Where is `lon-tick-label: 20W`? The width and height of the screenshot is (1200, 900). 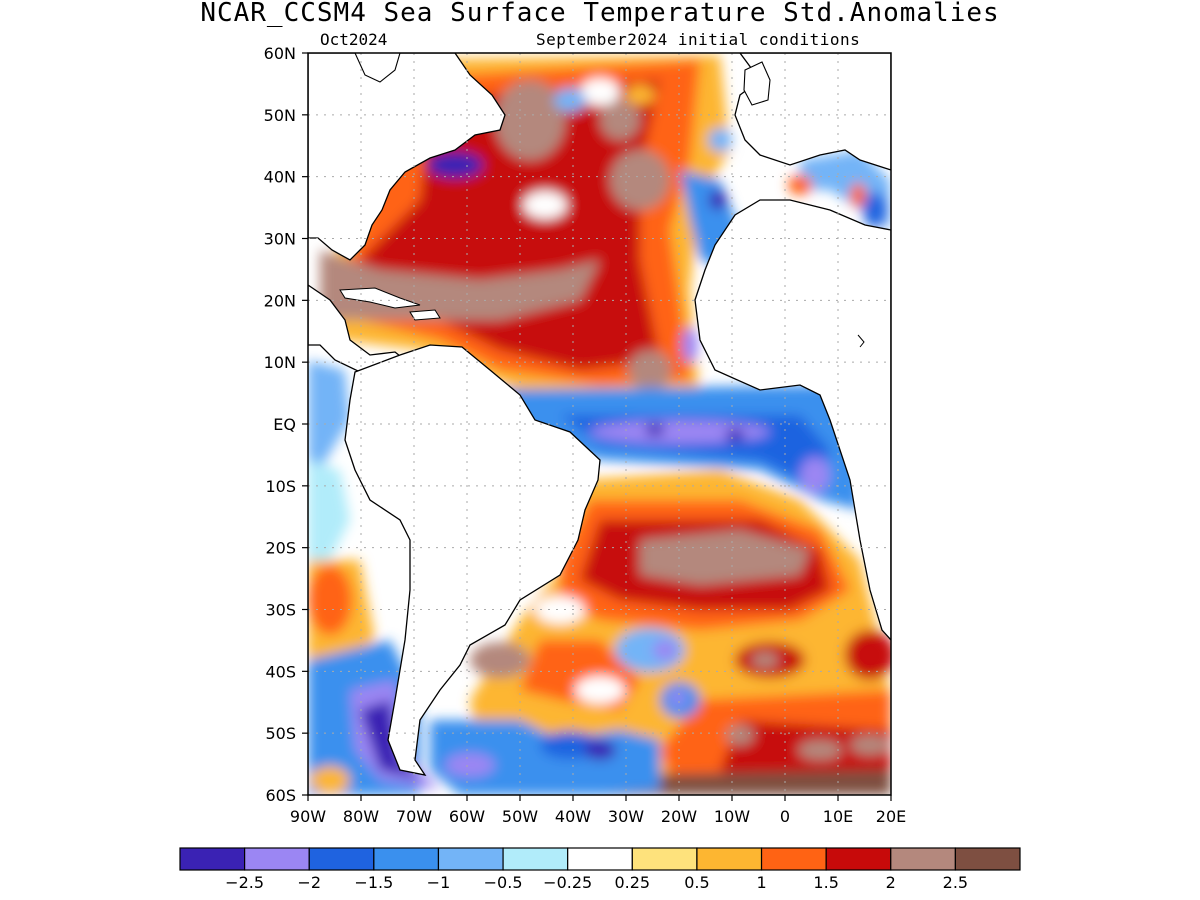 lon-tick-label: 20W is located at coordinates (679, 816).